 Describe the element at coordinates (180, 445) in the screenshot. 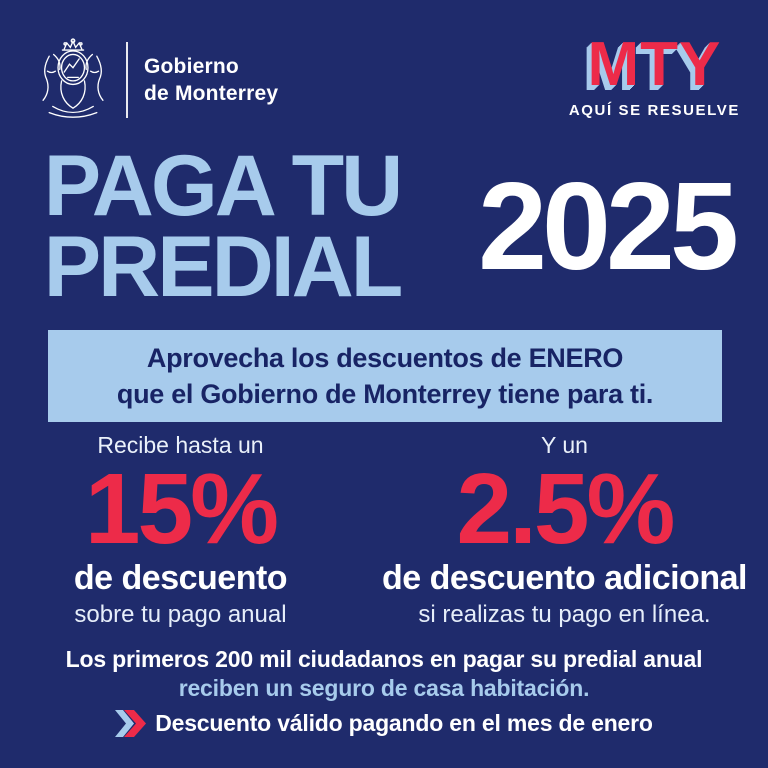

I see `discount-intro: Recibe hasta un` at that location.